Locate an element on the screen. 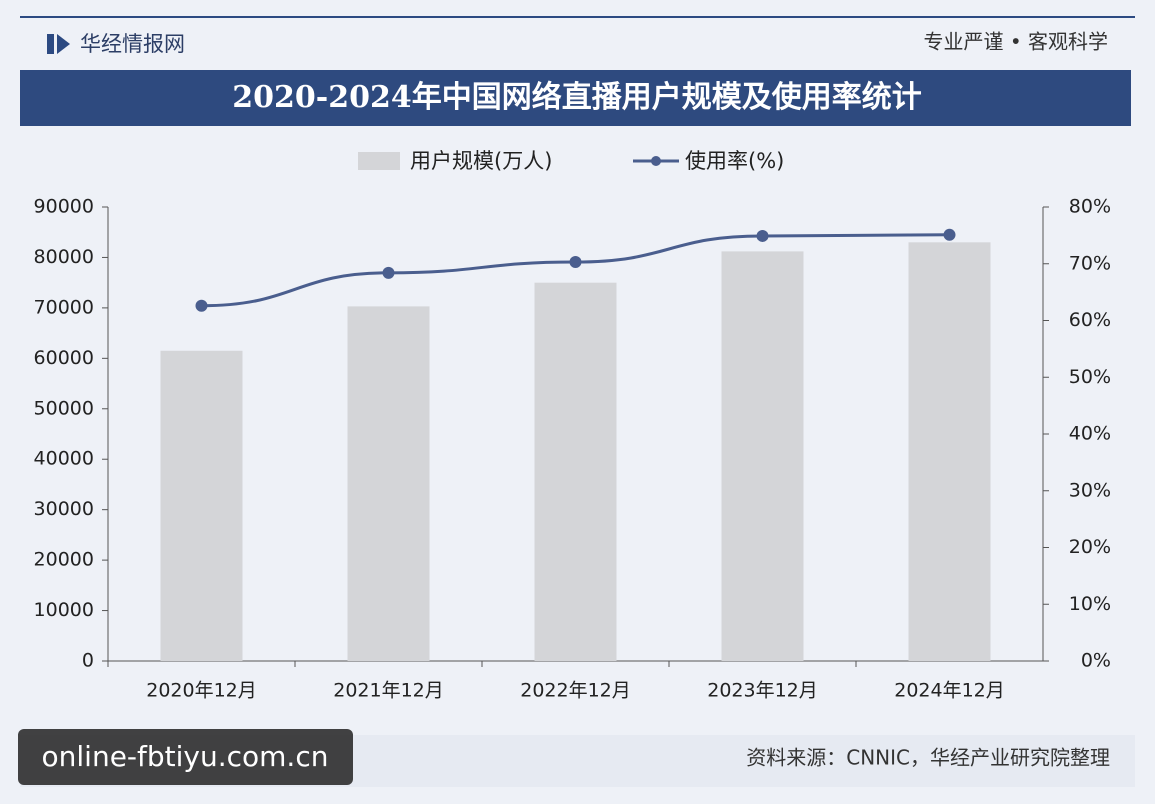 This screenshot has width=1155, height=804. legend-label: 使用率(%) is located at coordinates (734, 161).